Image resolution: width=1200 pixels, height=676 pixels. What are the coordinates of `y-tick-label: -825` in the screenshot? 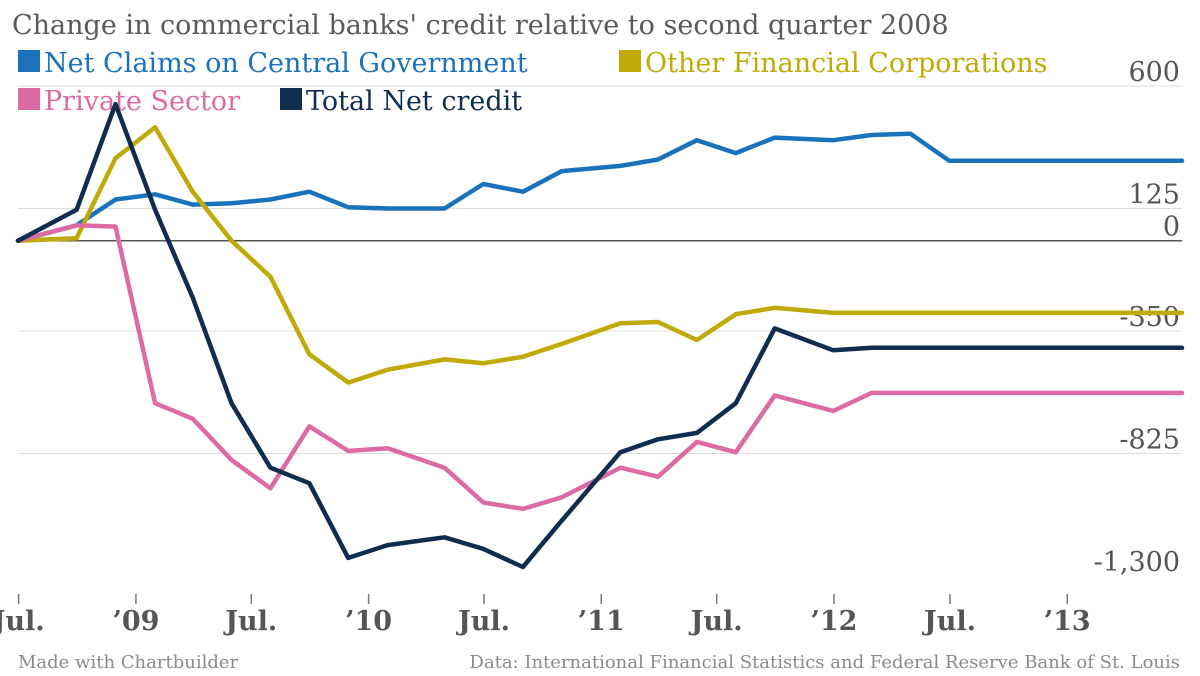 It's located at (1149, 440).